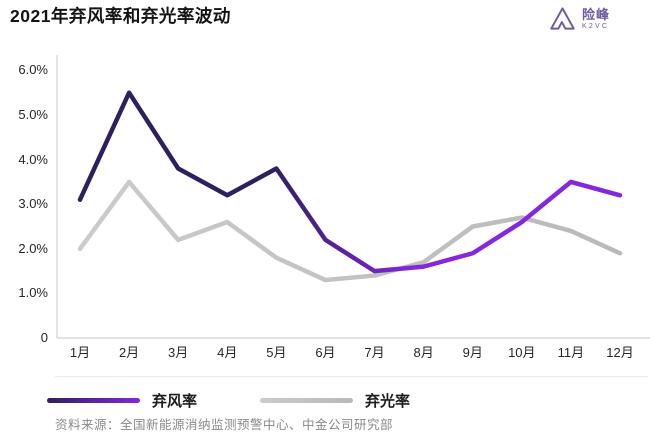 Image resolution: width=660 pixels, height=437 pixels. I want to click on x-tick-label: 3月, so click(178, 352).